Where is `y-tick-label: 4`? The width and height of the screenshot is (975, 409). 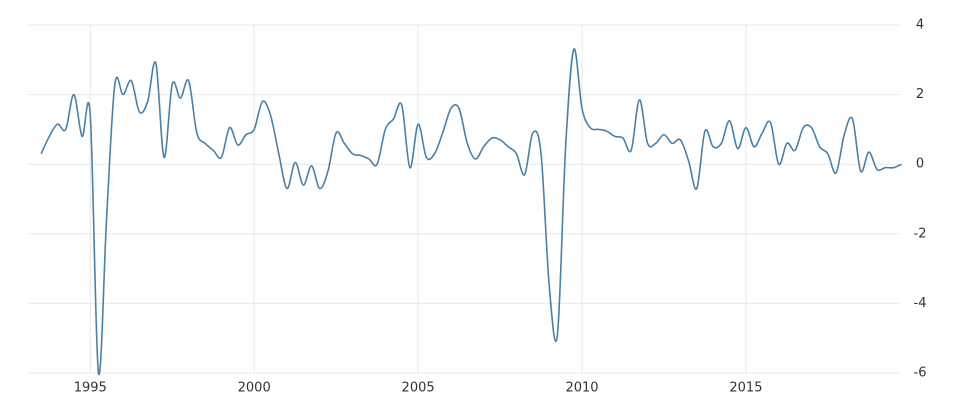
y-tick-label: 4 is located at coordinates (920, 25).